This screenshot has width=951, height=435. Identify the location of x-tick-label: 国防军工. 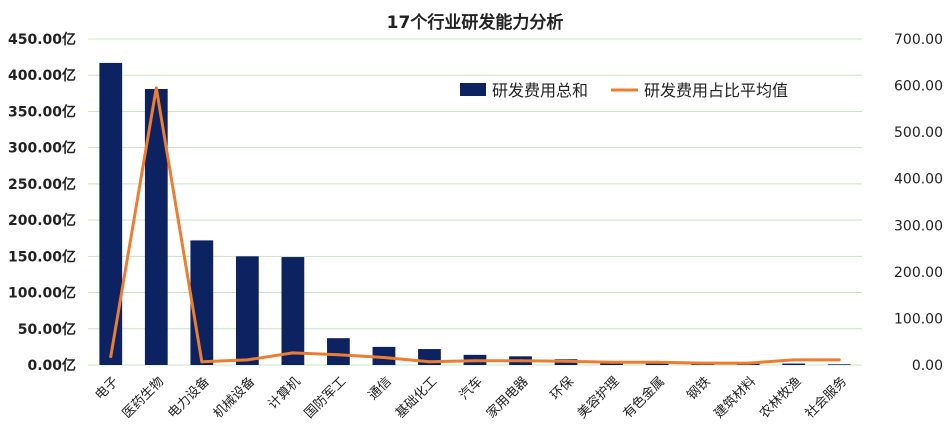
(325, 398).